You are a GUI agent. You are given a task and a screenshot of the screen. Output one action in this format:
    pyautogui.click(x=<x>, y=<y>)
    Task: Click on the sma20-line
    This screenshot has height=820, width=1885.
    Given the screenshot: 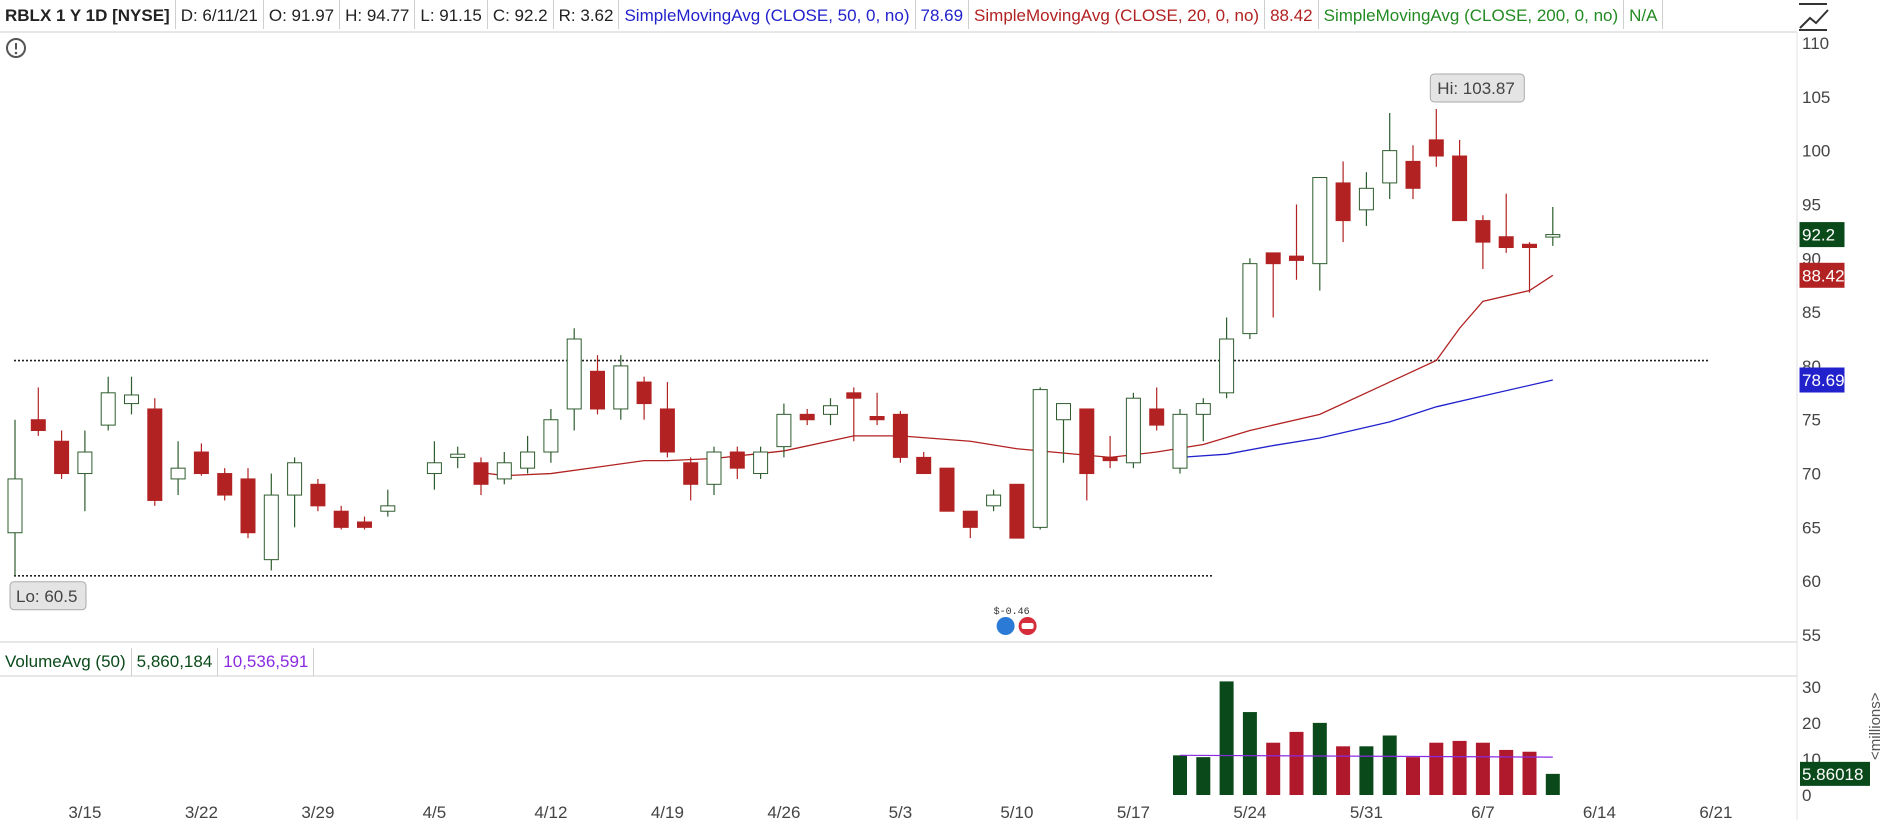 What is the action you would take?
    pyautogui.click(x=1017, y=375)
    